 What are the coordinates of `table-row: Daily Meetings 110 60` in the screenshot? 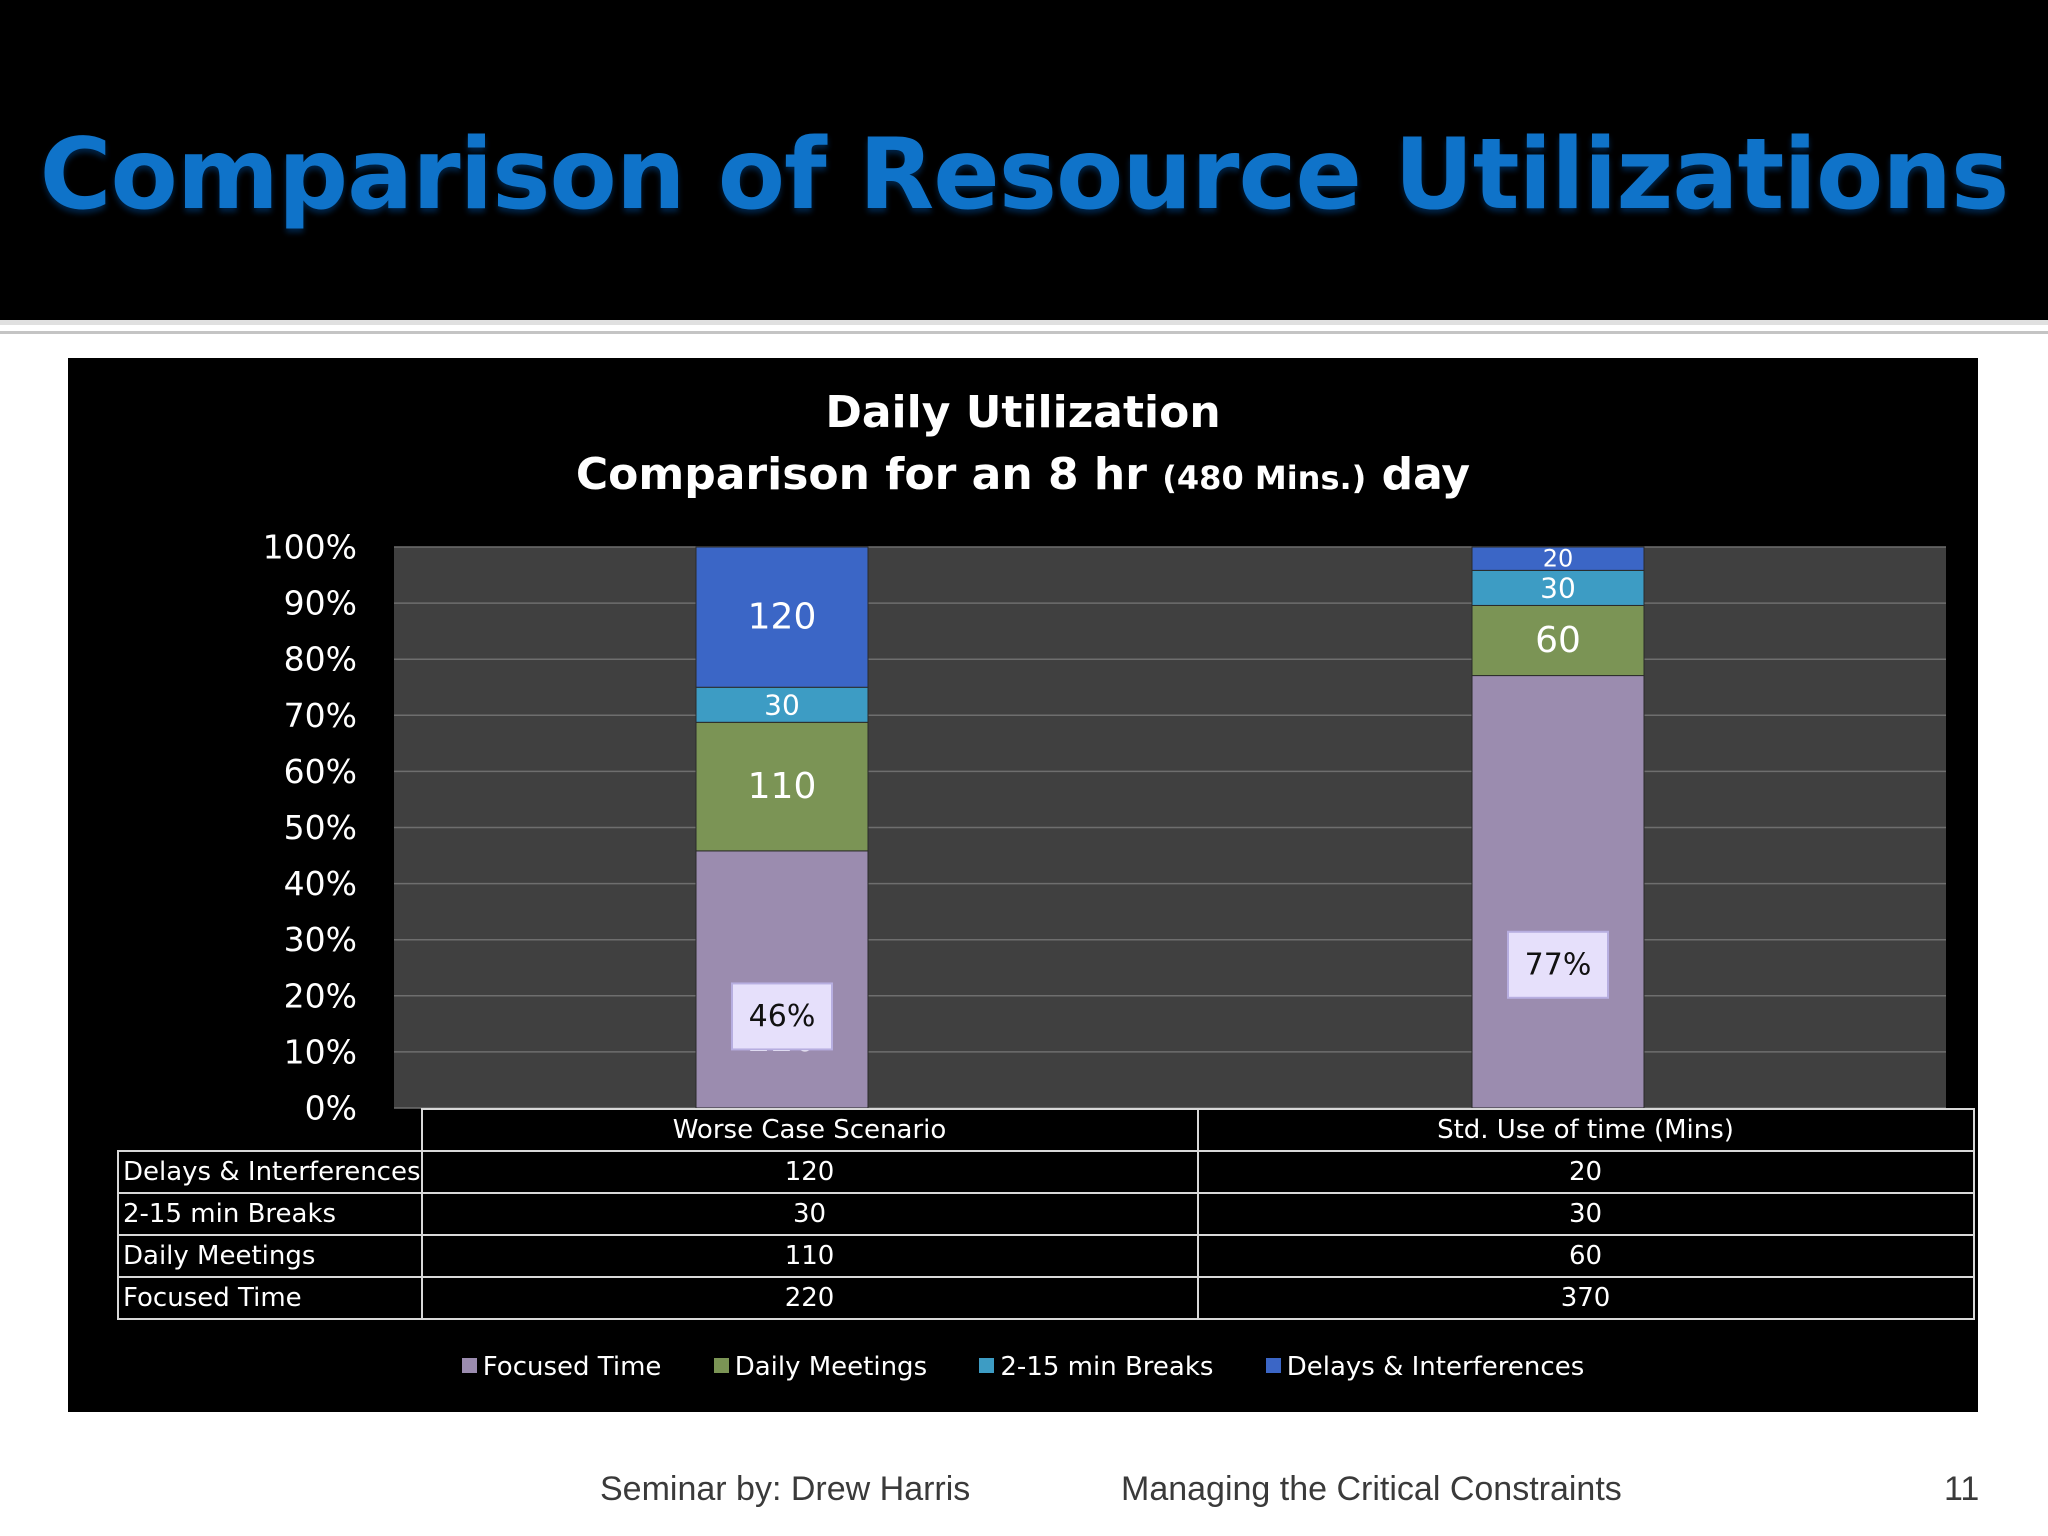 It's located at (1046, 1256).